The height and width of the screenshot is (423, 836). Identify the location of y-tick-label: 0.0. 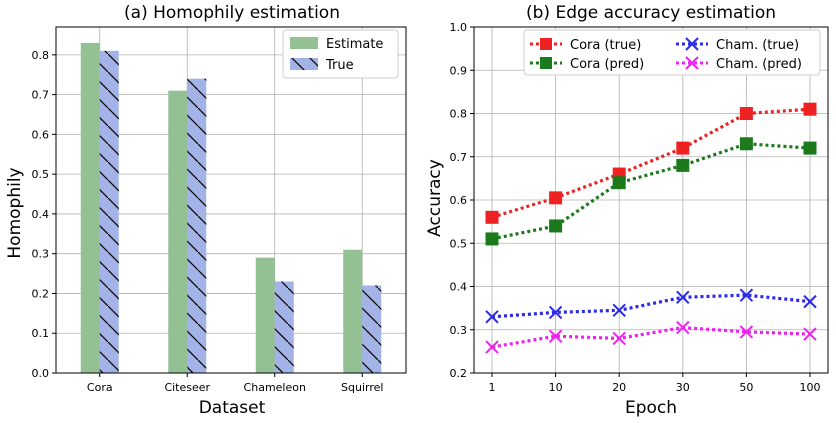
(41, 373).